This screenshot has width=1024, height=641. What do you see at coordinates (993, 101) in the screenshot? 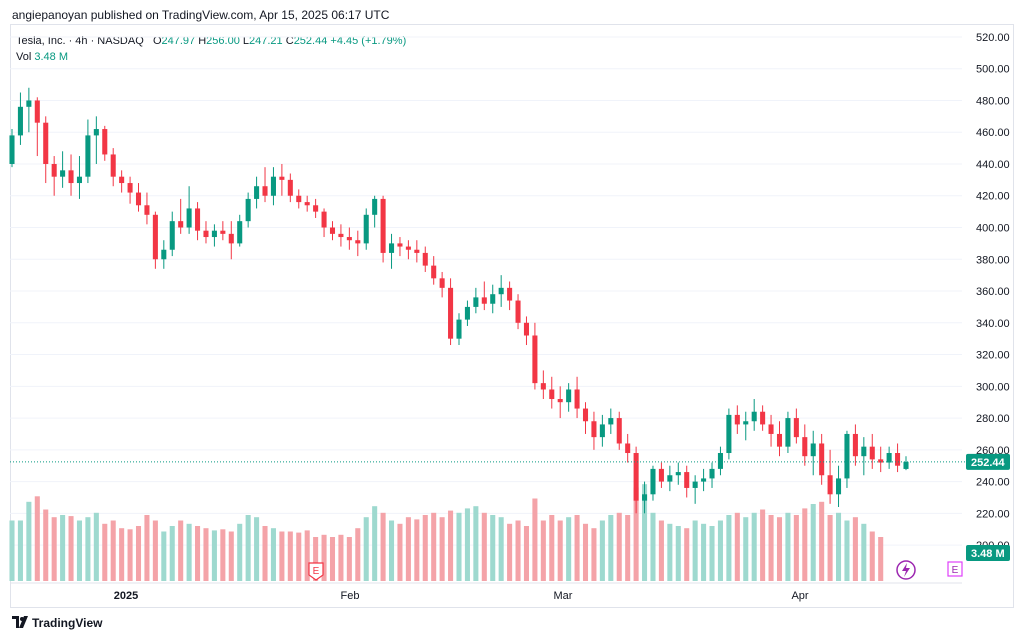
I see `price-tick-label: 480.00` at bounding box center [993, 101].